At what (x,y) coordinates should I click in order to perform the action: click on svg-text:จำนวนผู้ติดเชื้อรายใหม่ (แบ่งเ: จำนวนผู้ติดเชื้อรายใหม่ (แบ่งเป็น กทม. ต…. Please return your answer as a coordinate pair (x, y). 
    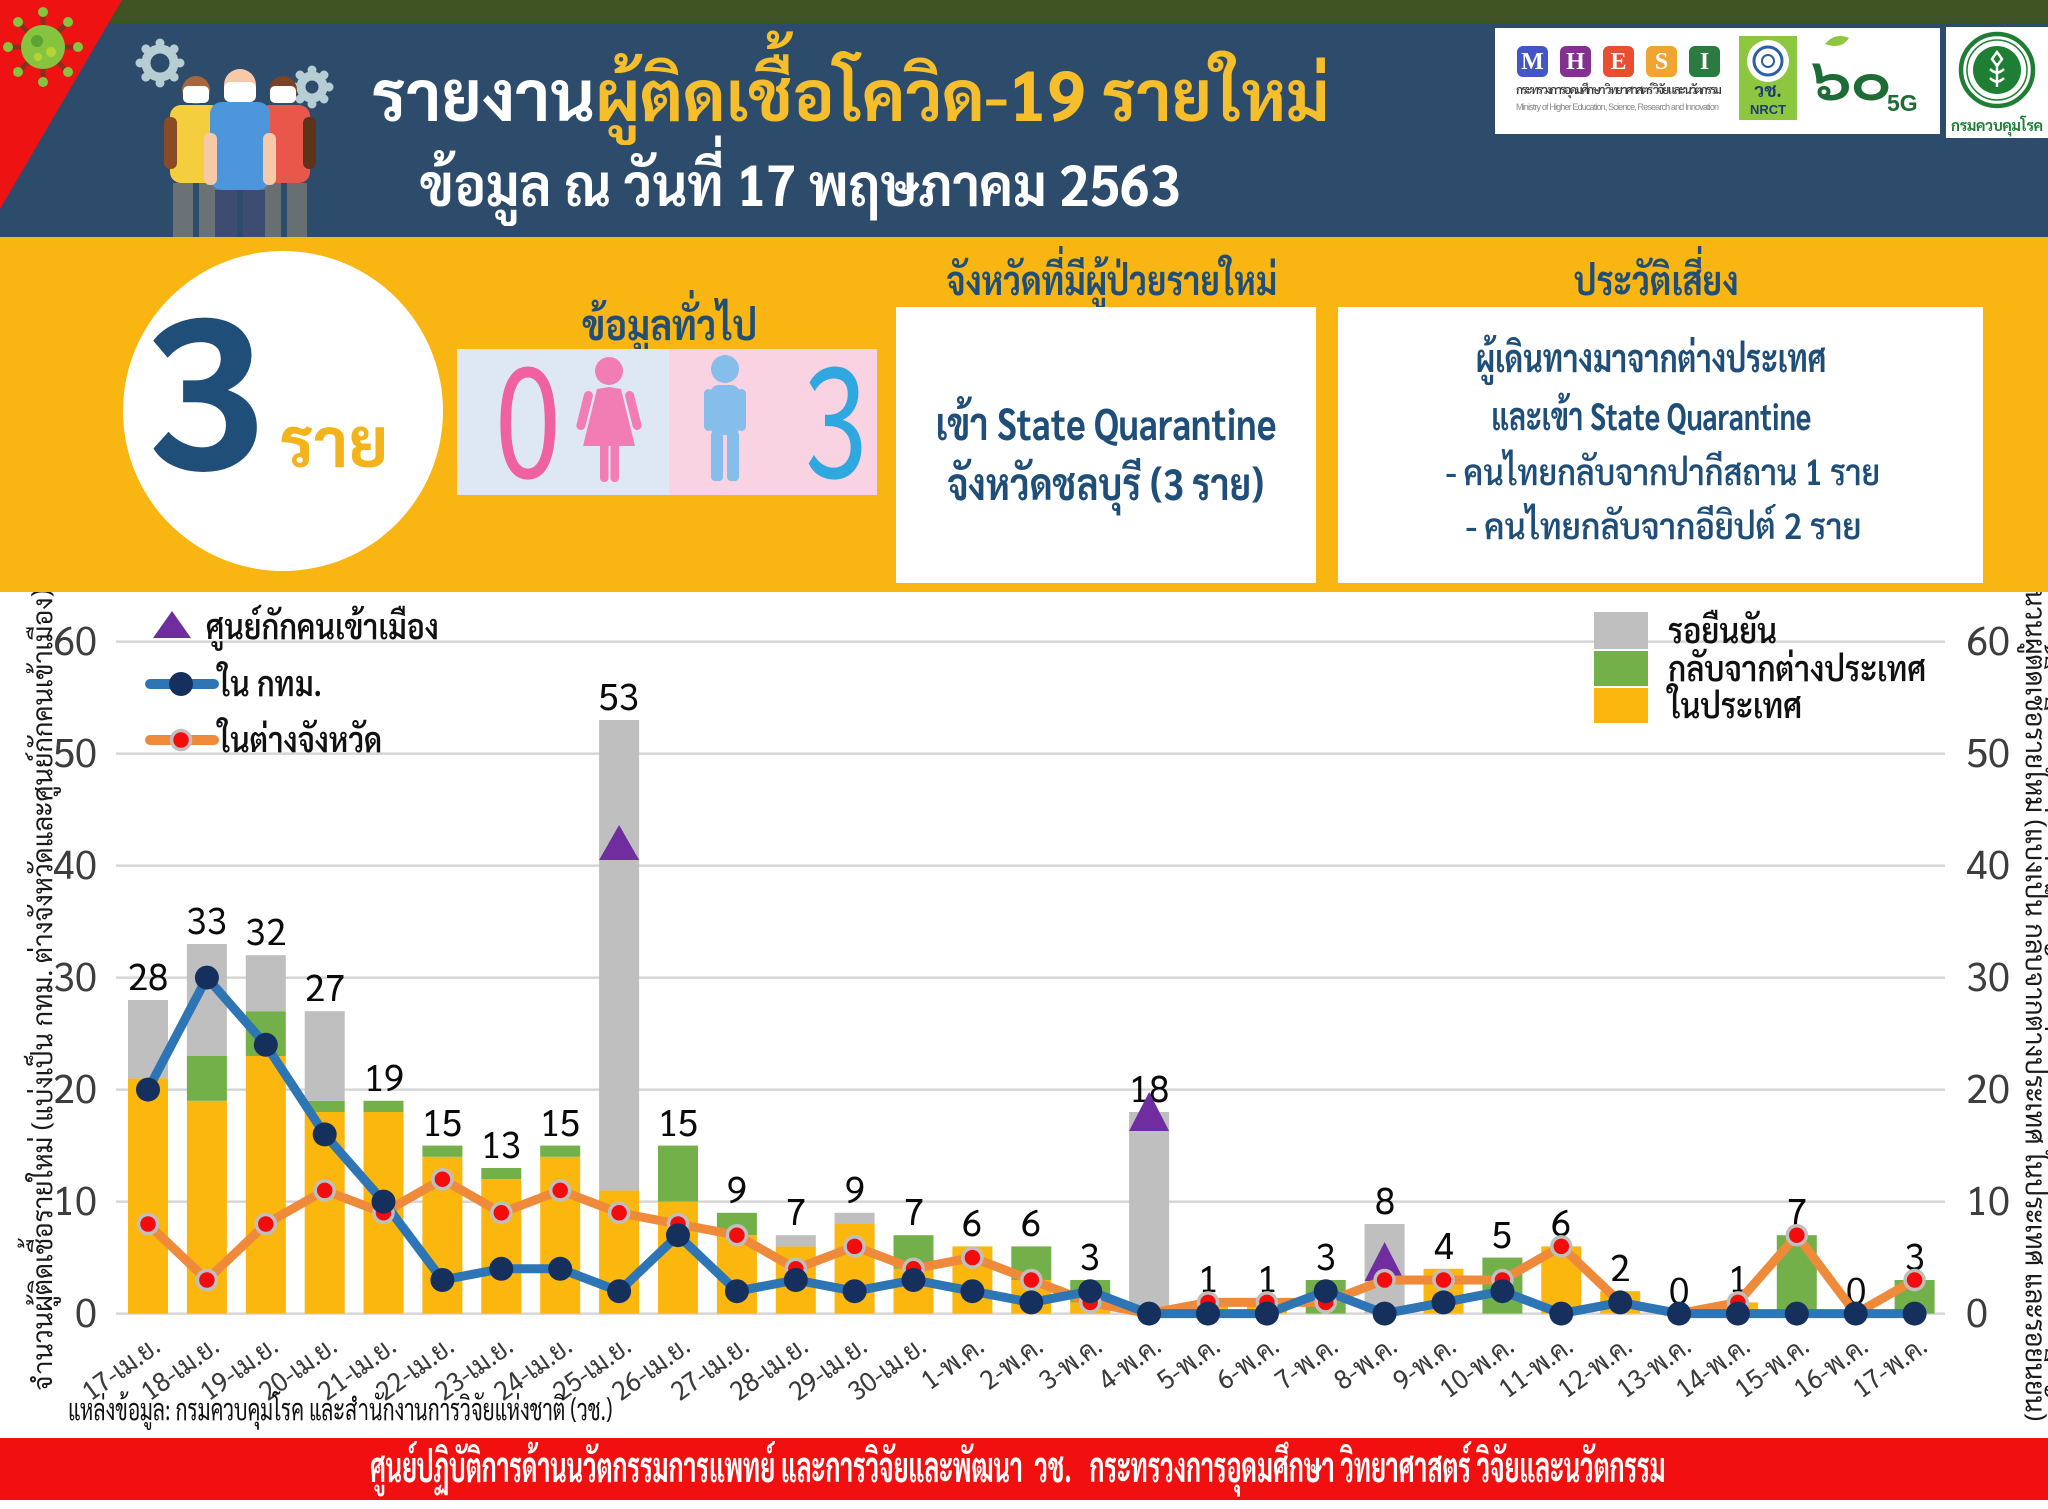
    Looking at the image, I should click on (39, 991).